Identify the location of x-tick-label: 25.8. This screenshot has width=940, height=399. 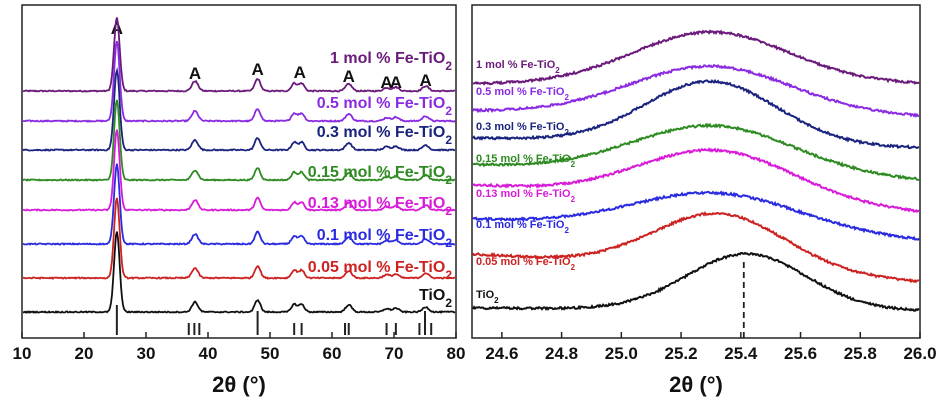
(860, 353).